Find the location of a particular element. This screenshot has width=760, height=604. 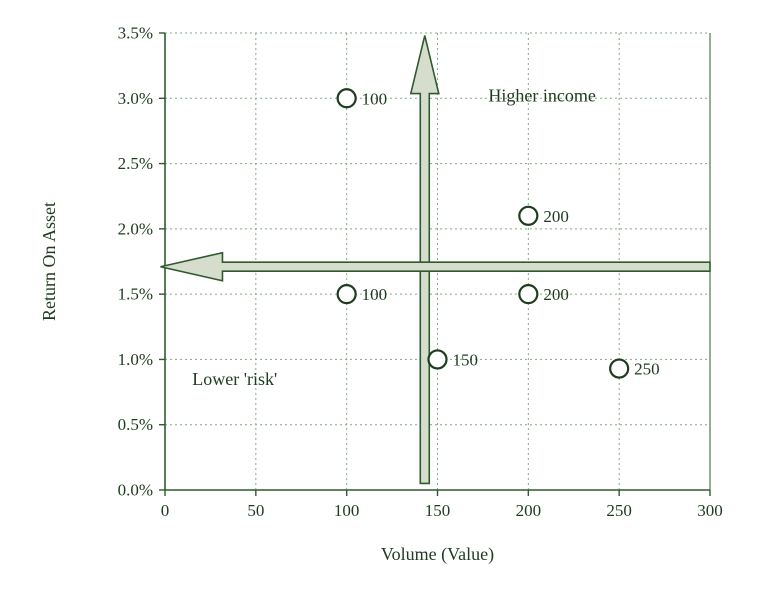

annotation-higher-income: Higher income is located at coordinates (541, 96).